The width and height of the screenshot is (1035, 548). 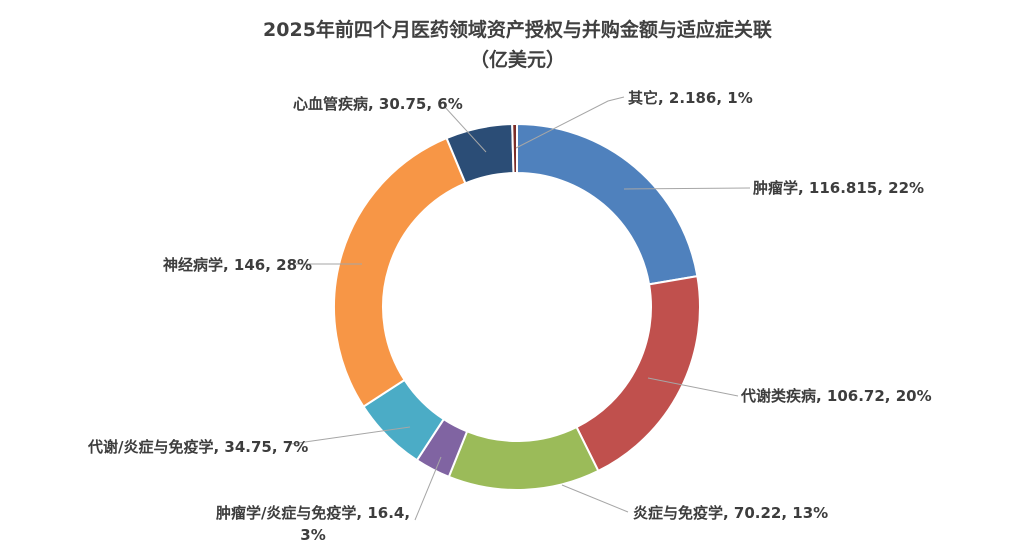 I want to click on leader-line-oncology, so click(x=687, y=188).